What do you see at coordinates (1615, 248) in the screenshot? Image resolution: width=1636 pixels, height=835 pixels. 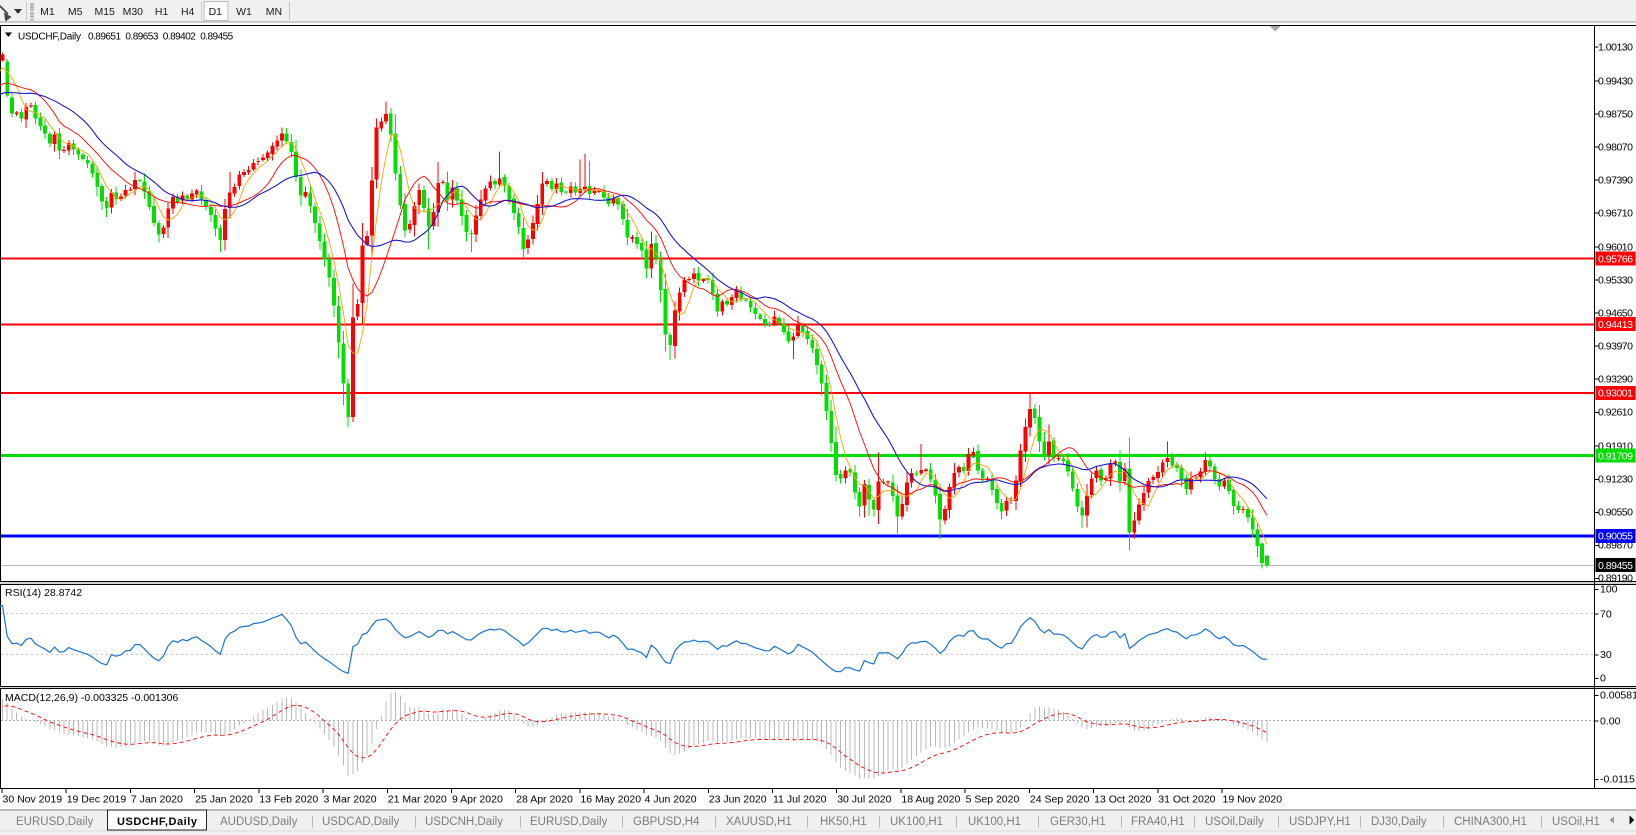 I see `svg-text: 0.96010` at bounding box center [1615, 248].